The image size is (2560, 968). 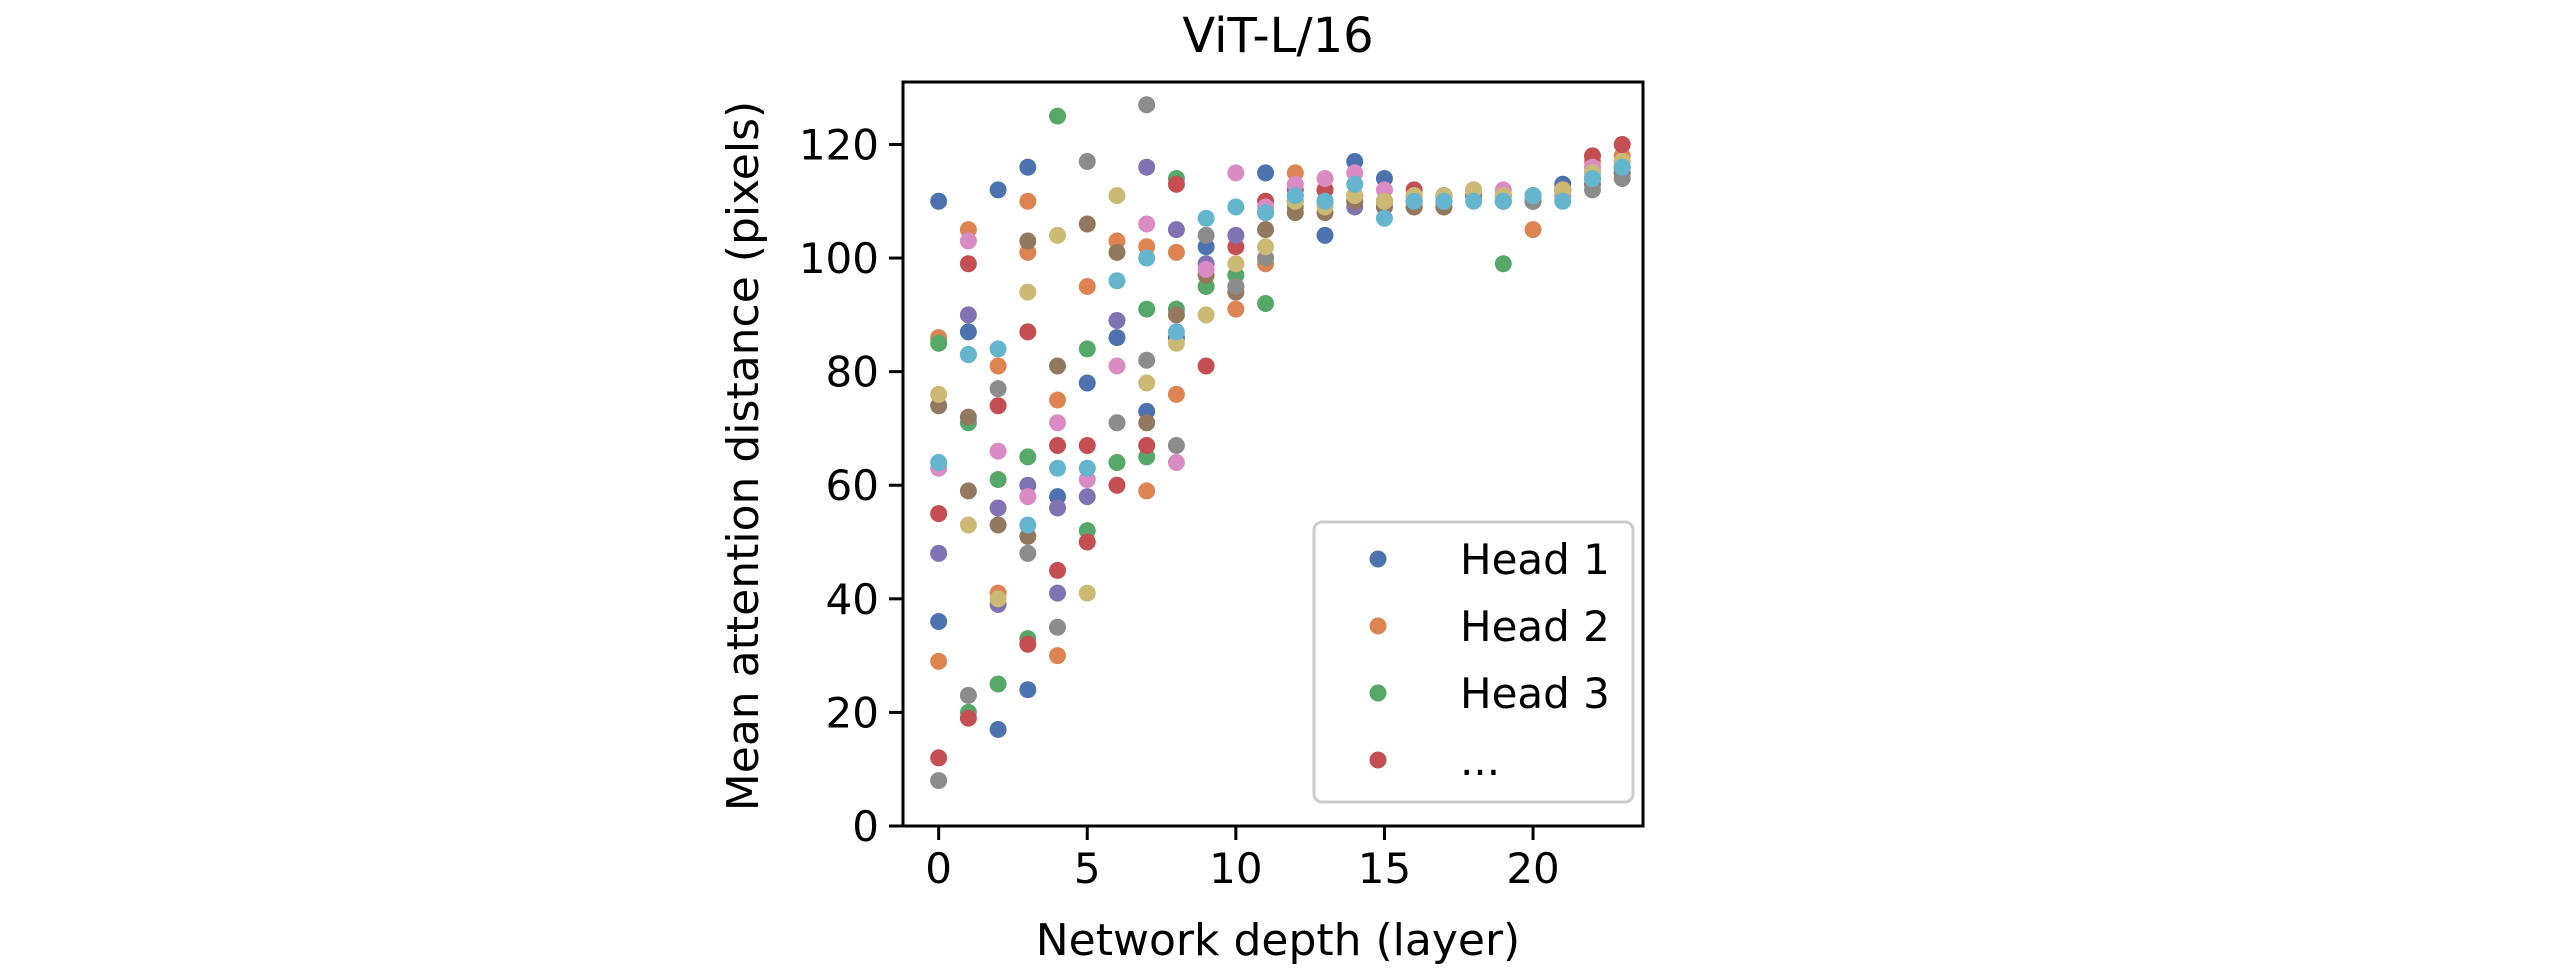 What do you see at coordinates (938, 868) in the screenshot?
I see `x-tick-label: 0` at bounding box center [938, 868].